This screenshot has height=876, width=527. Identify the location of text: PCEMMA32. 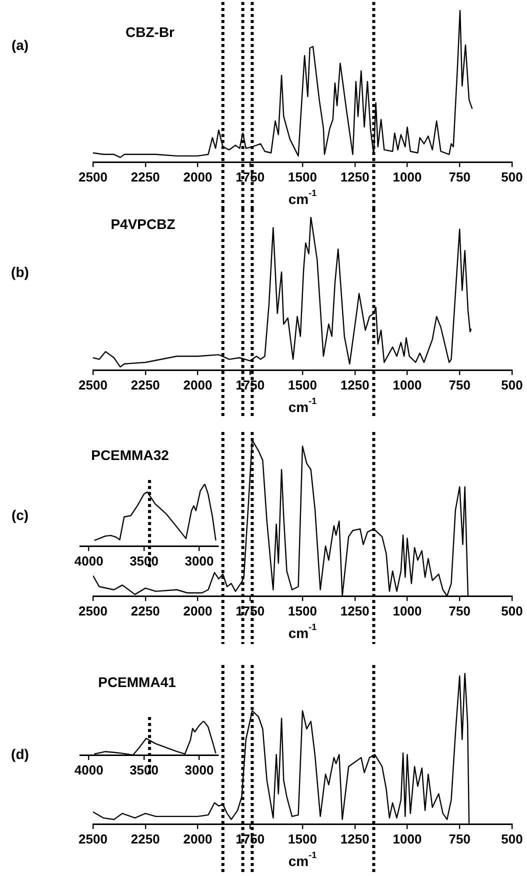
(130, 454).